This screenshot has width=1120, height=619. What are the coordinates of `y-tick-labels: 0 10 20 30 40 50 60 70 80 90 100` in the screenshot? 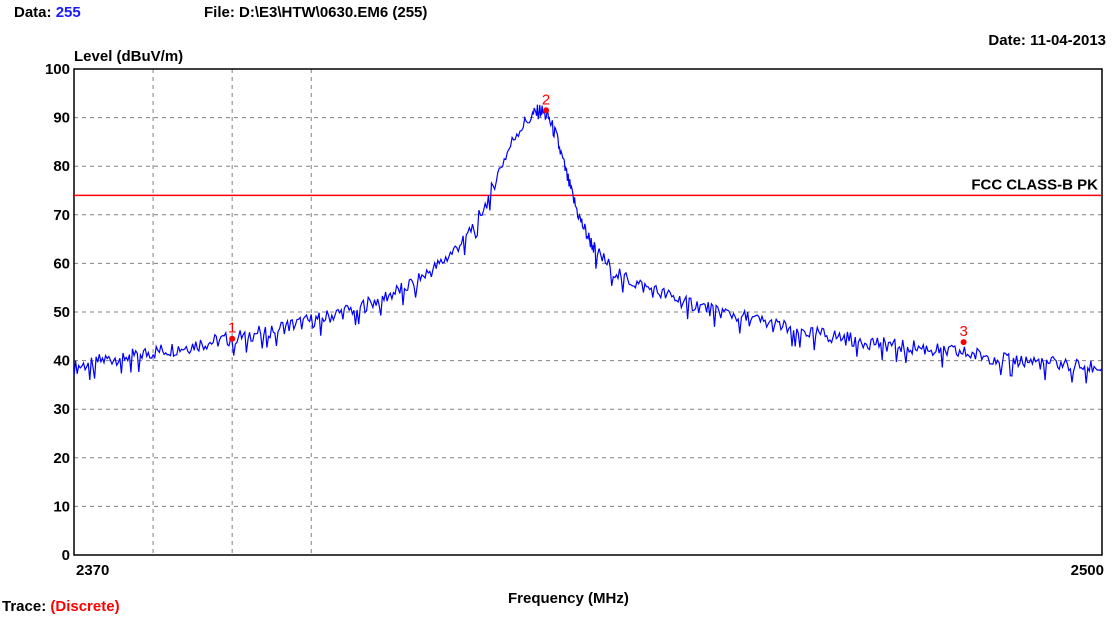 It's located at (57, 312).